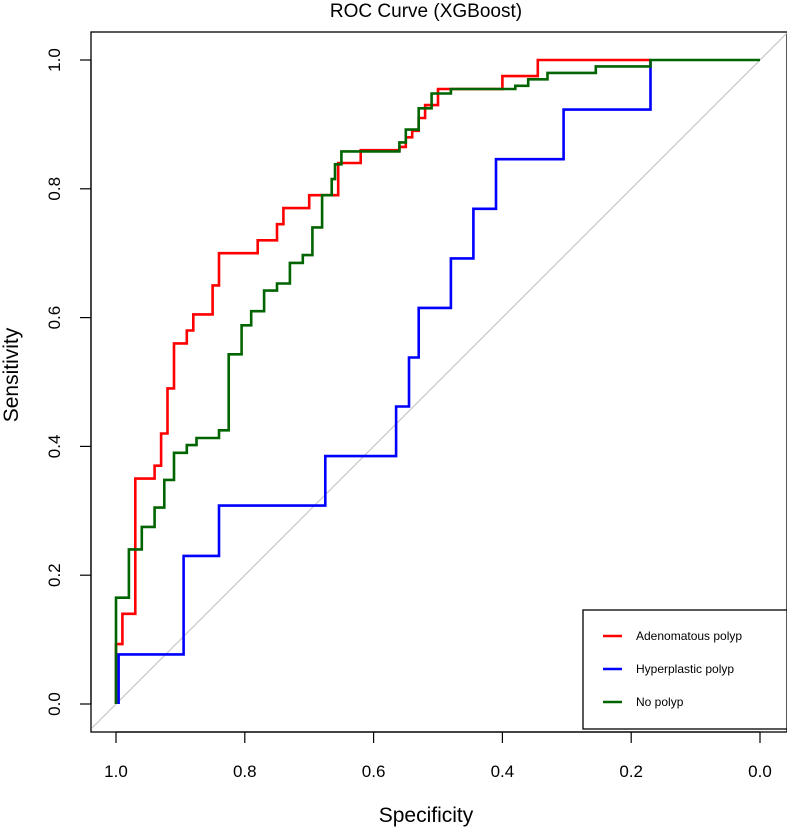 The image size is (787, 829). I want to click on y-tick-label: 0.8, so click(54, 189).